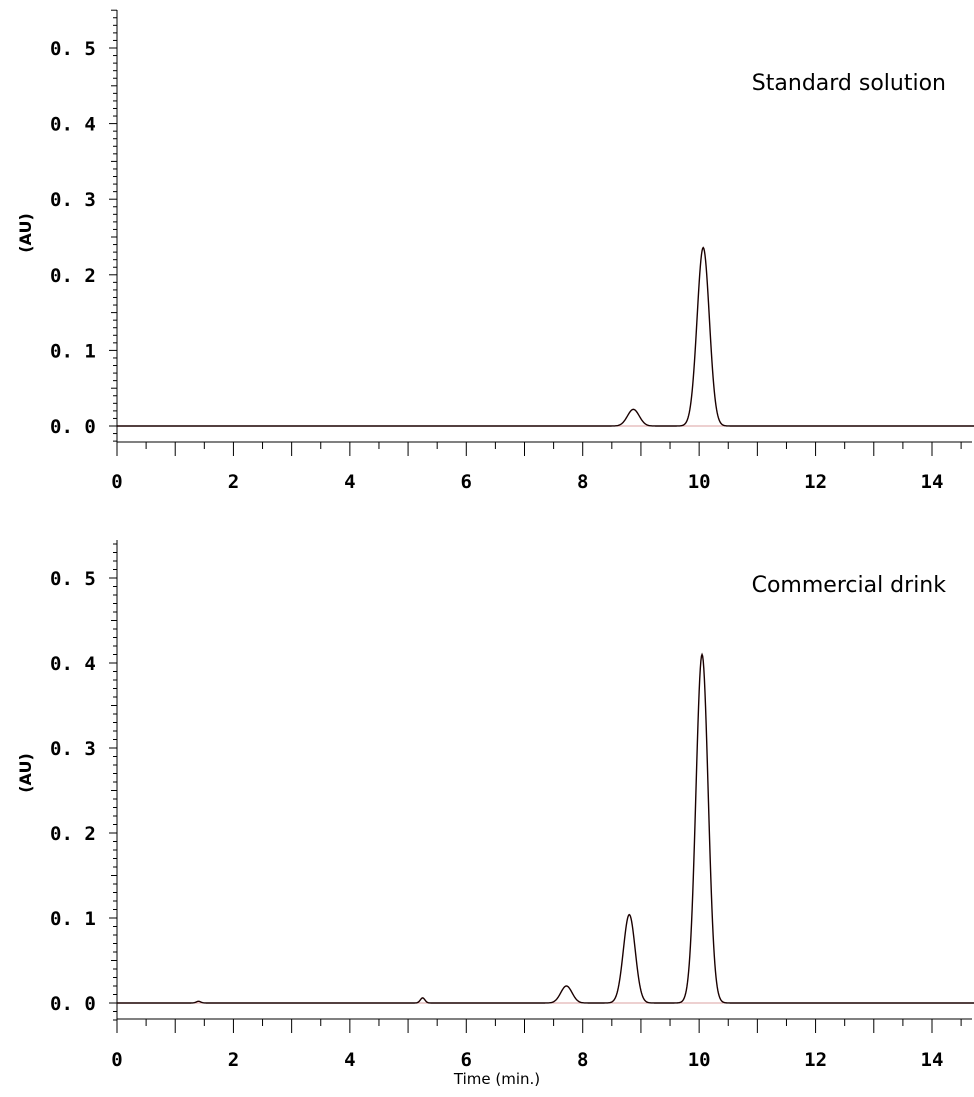 This screenshot has height=1097, width=974. I want to click on chromatogram-trace, so click(545, 336).